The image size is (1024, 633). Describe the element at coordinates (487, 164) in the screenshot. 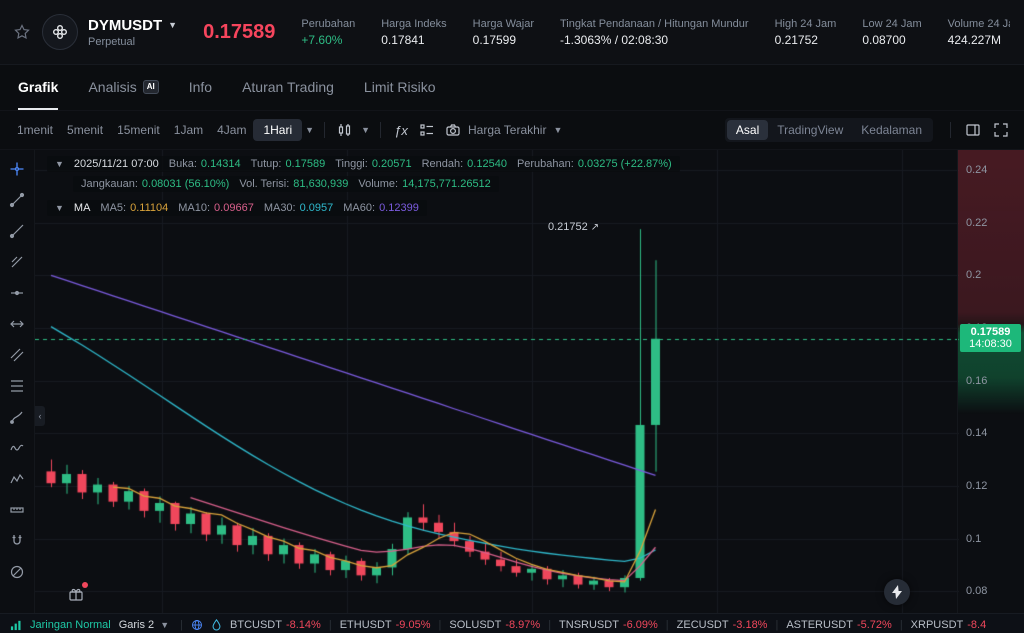

I see `info-value: 0.12540` at that location.